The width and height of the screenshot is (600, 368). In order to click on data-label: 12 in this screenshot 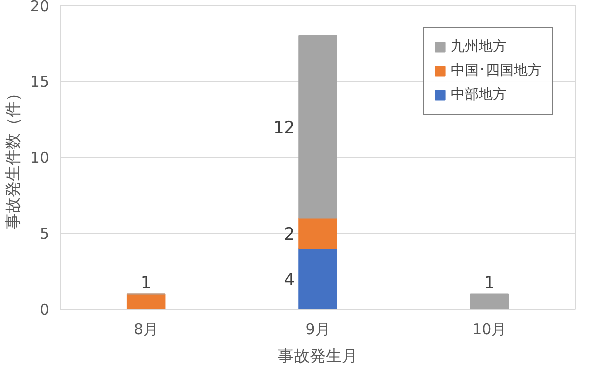, I will do `click(284, 128)`.